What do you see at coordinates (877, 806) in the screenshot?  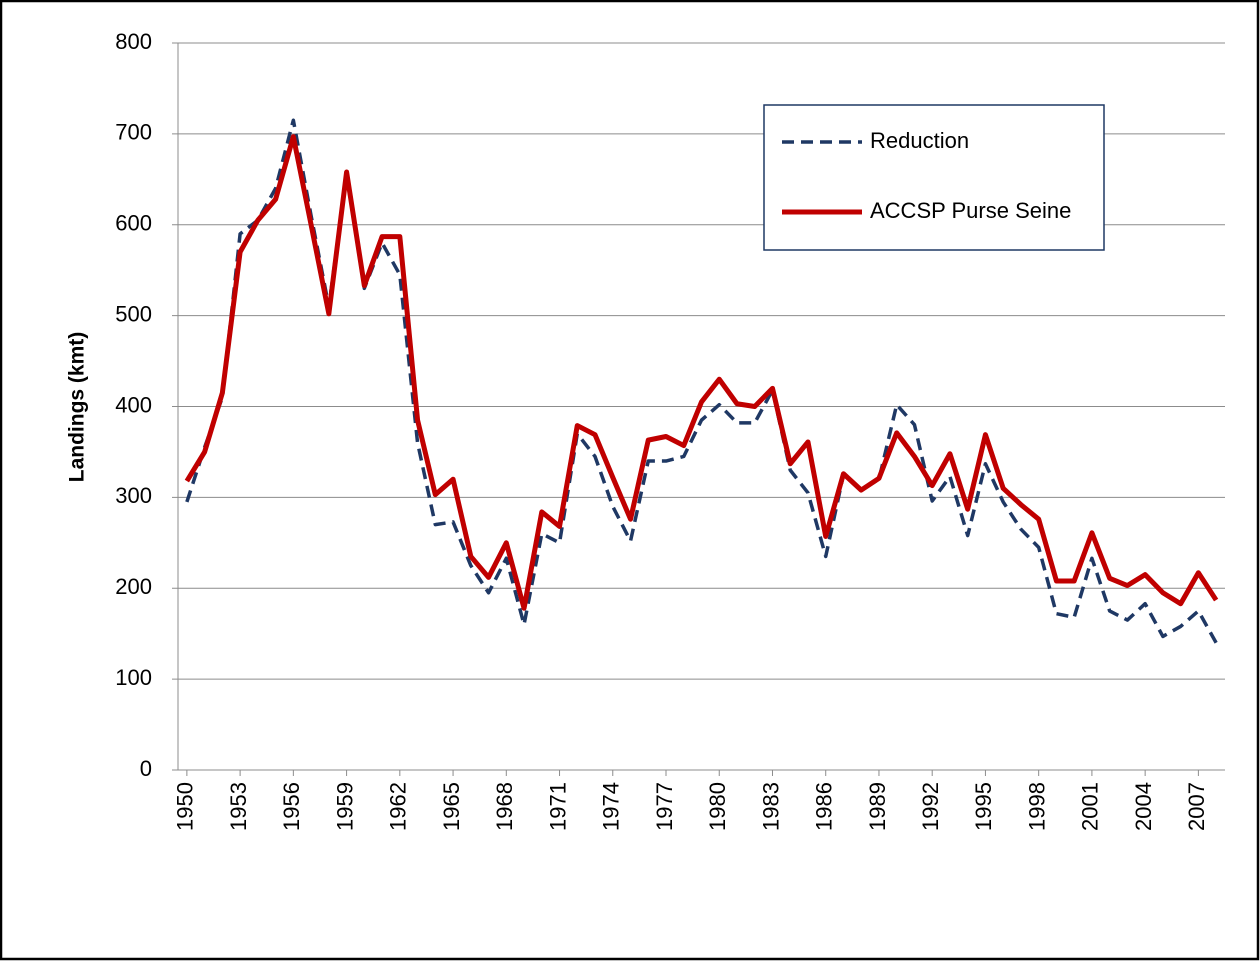 I see `x-tick-label: 1989` at bounding box center [877, 806].